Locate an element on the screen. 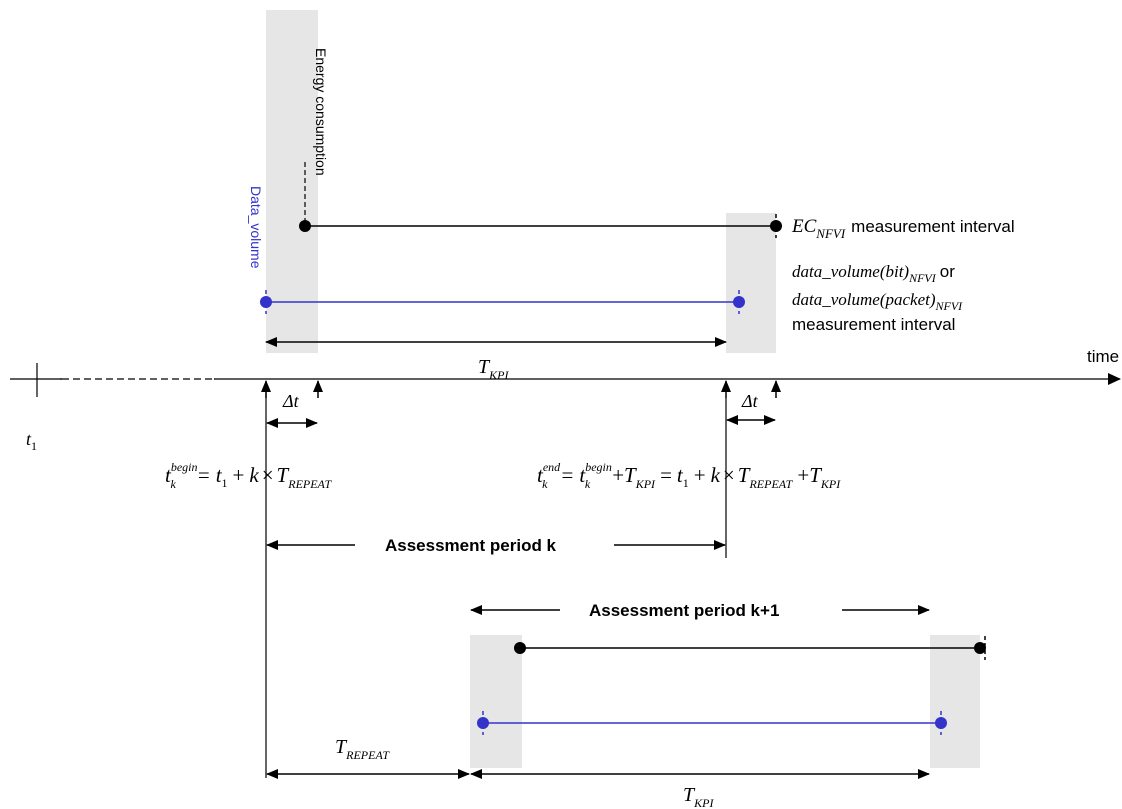 The height and width of the screenshot is (809, 1122). shade-end-k is located at coordinates (751, 283).